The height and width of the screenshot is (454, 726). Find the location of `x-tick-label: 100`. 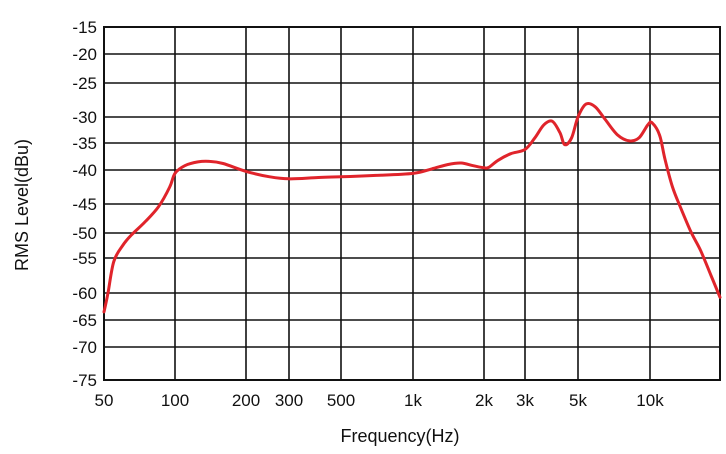

x-tick-label: 100 is located at coordinates (175, 400).